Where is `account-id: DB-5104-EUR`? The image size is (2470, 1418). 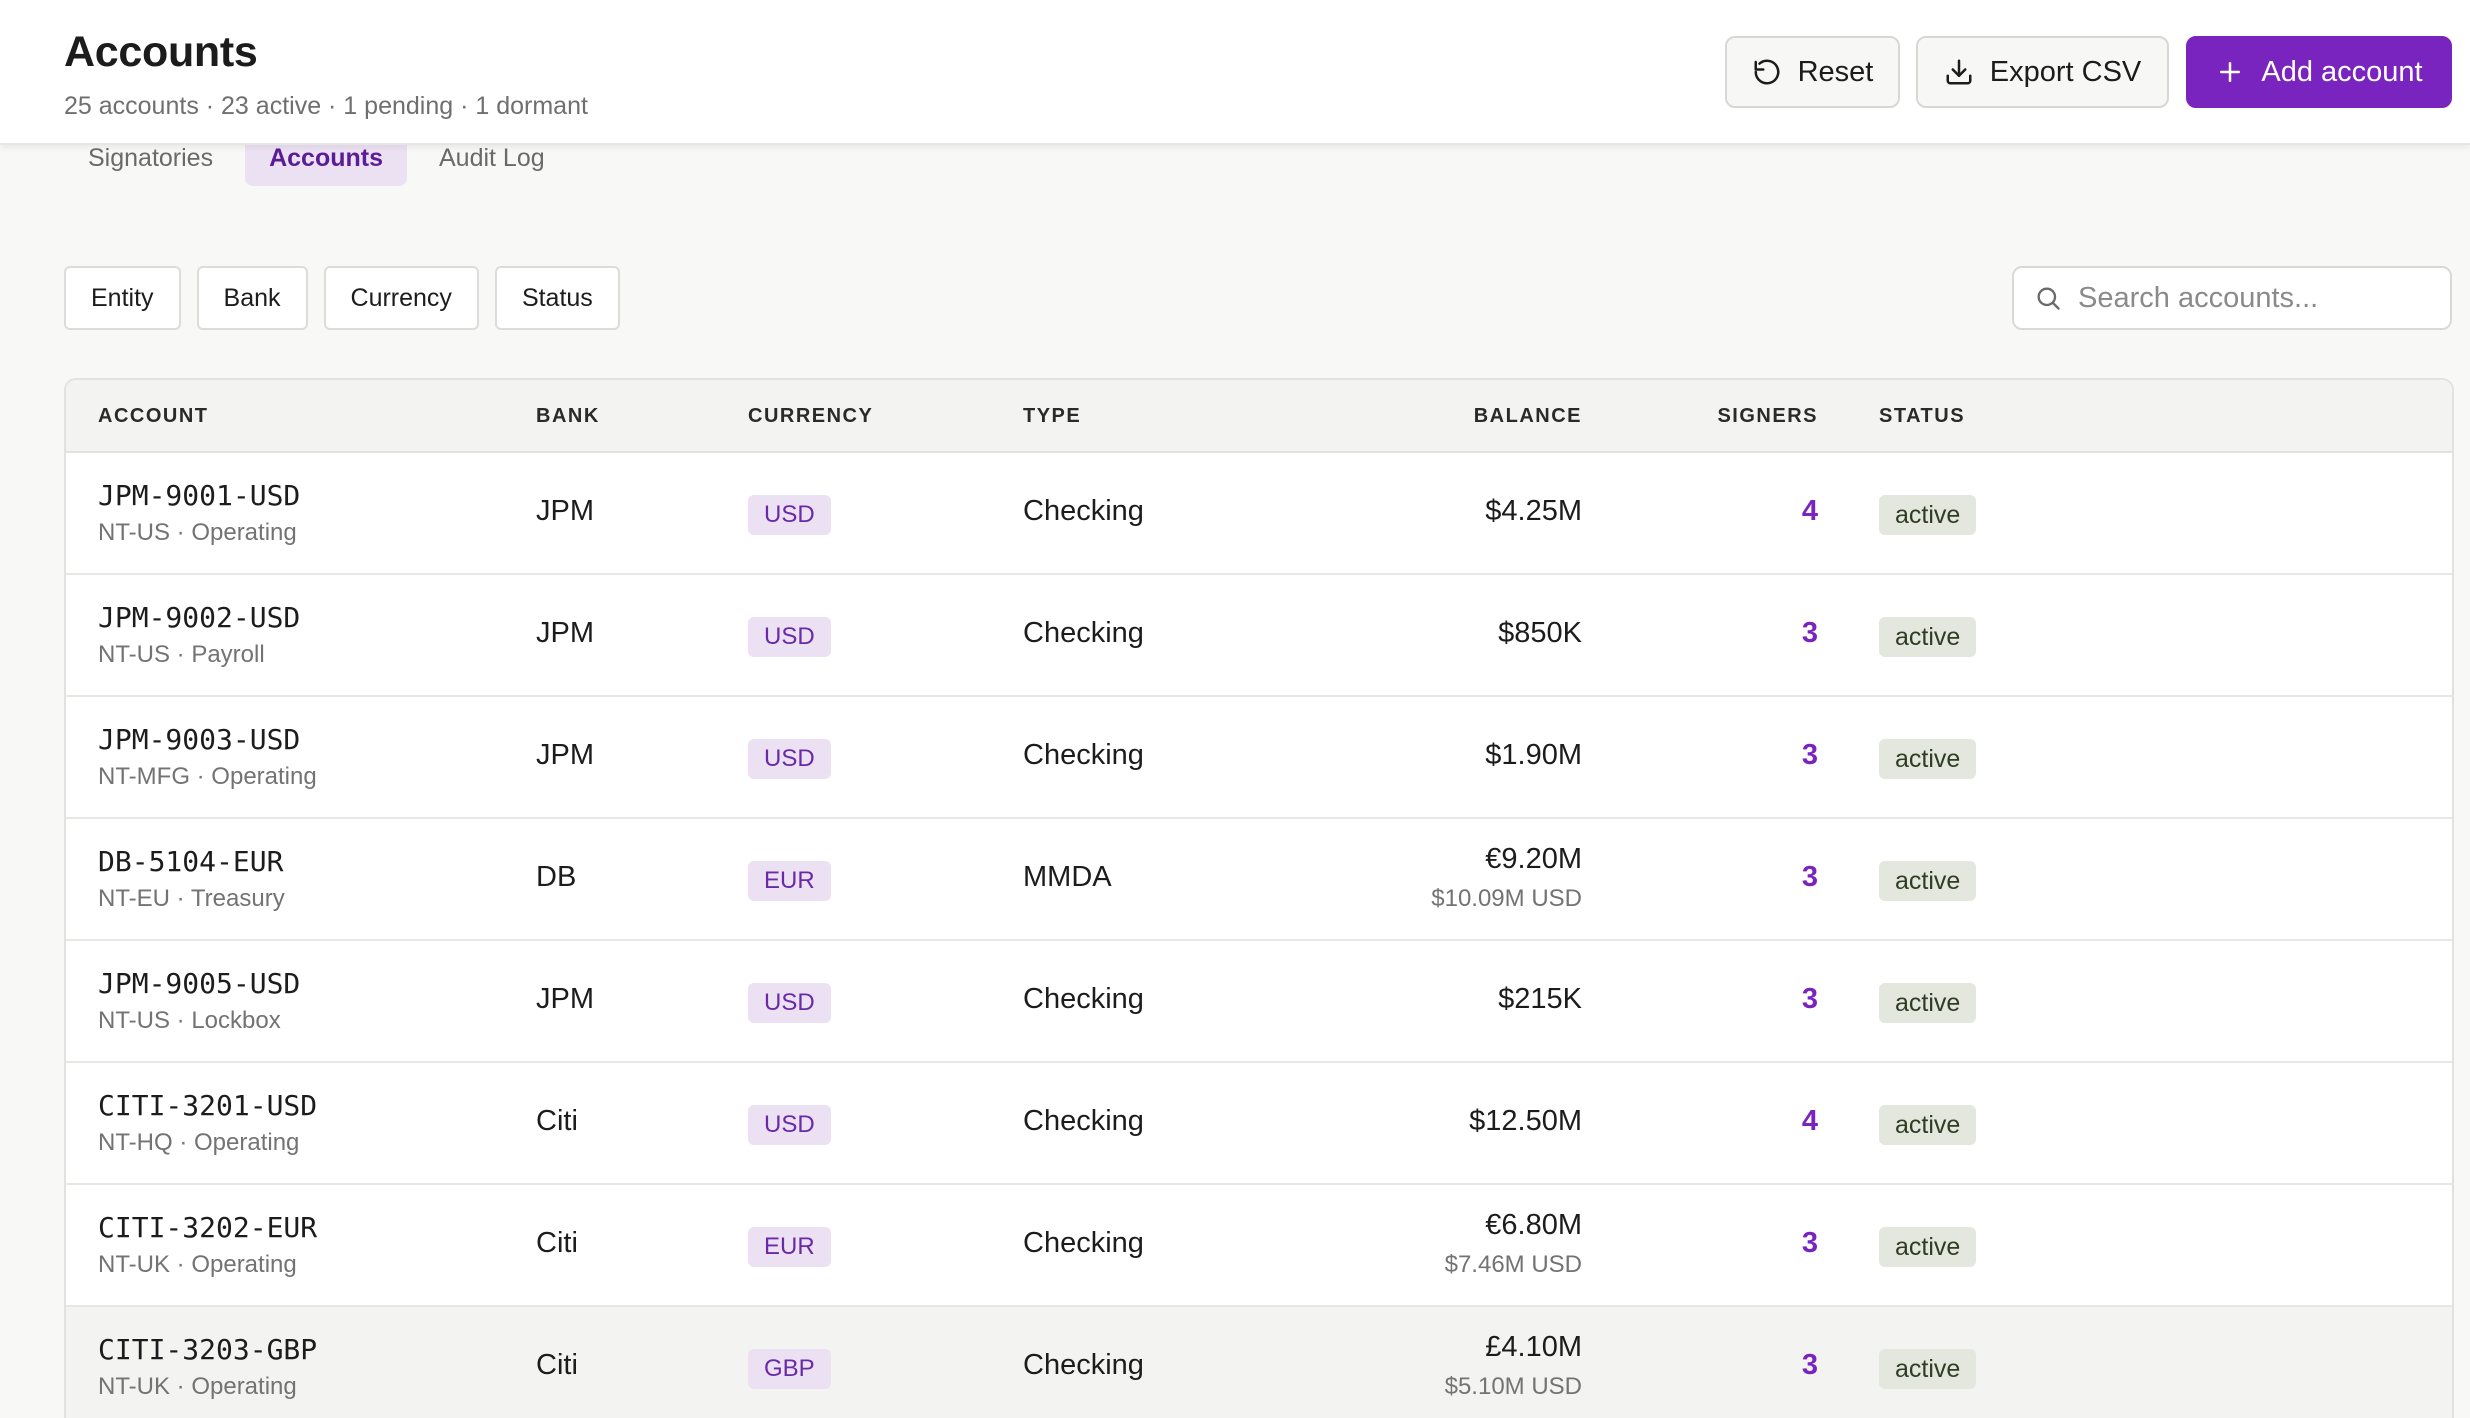
account-id: DB-5104-EUR is located at coordinates (191, 861).